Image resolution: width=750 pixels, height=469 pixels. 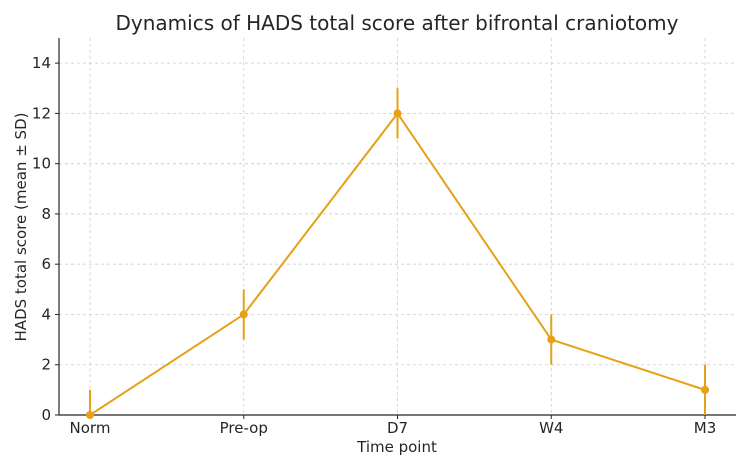 What do you see at coordinates (21, 227) in the screenshot?
I see `y-axis-label: HADS total score (mean ± SD)` at bounding box center [21, 227].